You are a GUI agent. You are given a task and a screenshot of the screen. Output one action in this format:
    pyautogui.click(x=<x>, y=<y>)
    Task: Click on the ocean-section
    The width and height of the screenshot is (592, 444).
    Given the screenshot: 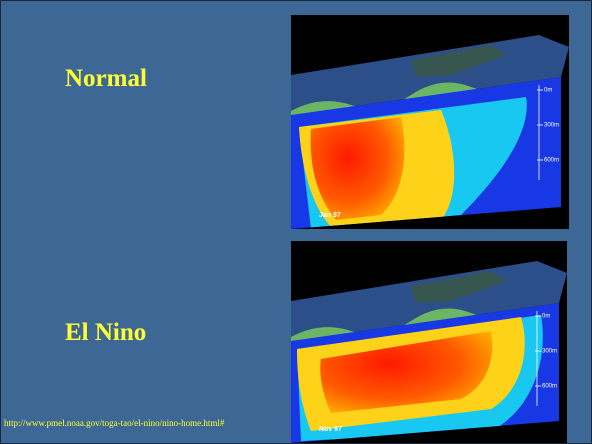 What is the action you would take?
    pyautogui.click(x=425, y=373)
    